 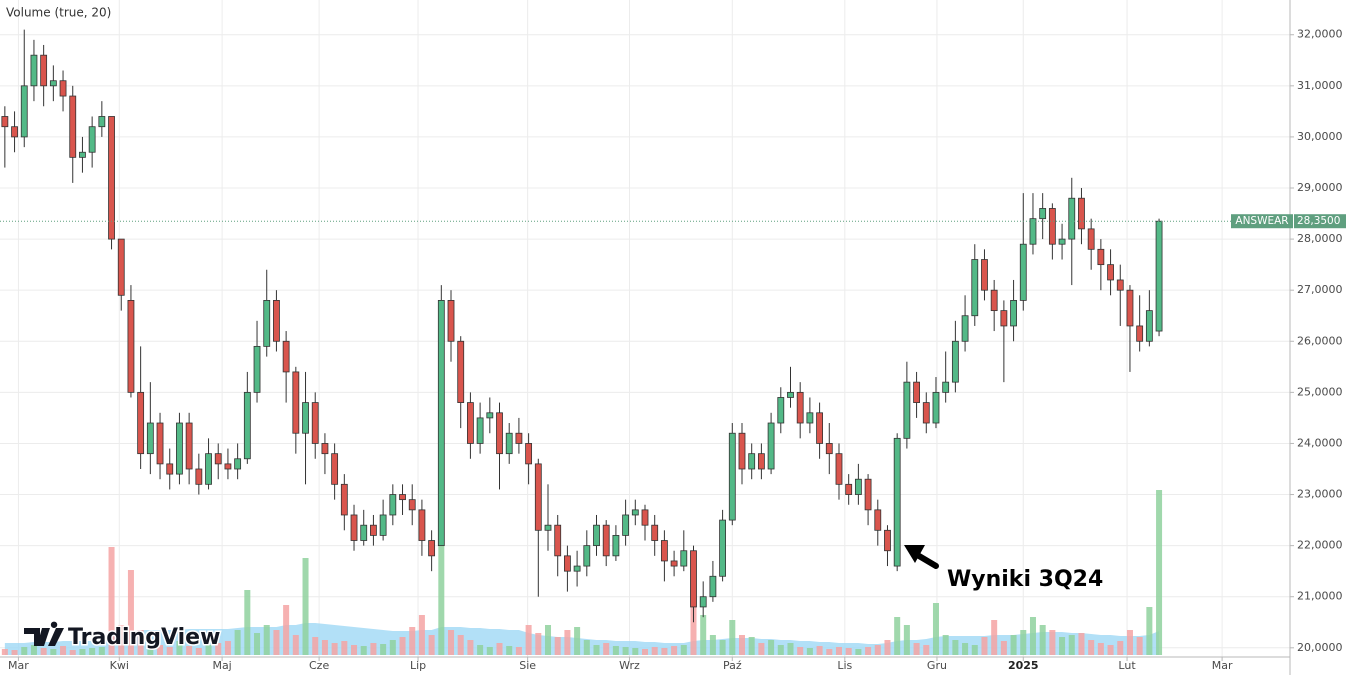 I want to click on price-label-bg, so click(x=1320, y=221).